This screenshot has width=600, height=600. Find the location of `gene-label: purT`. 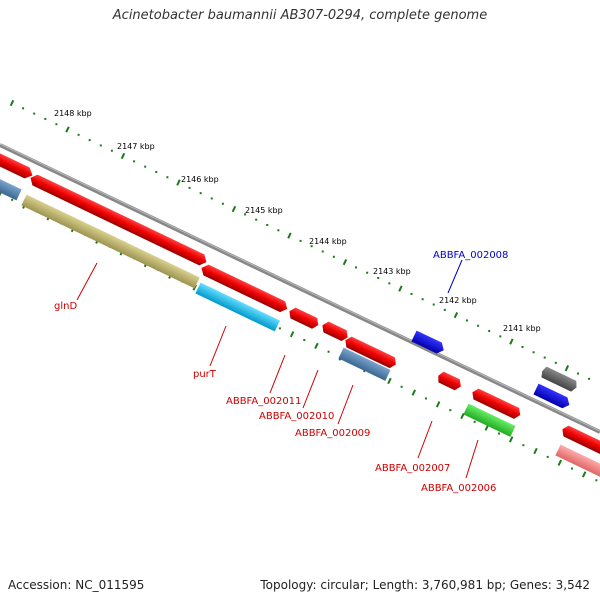

gene-label: purT is located at coordinates (205, 374).